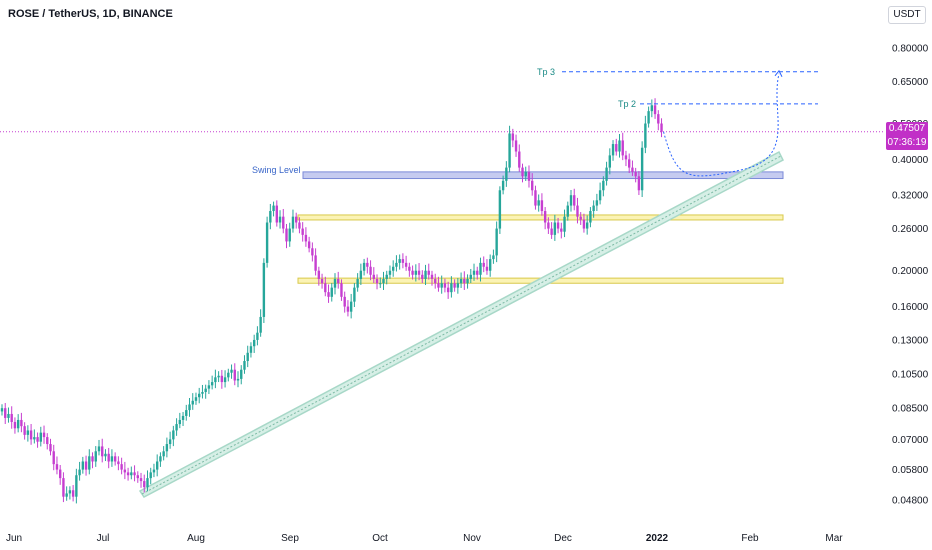 The image size is (932, 550). Describe the element at coordinates (907, 142) in the screenshot. I see `candle-countdown: 07:36:19` at that location.